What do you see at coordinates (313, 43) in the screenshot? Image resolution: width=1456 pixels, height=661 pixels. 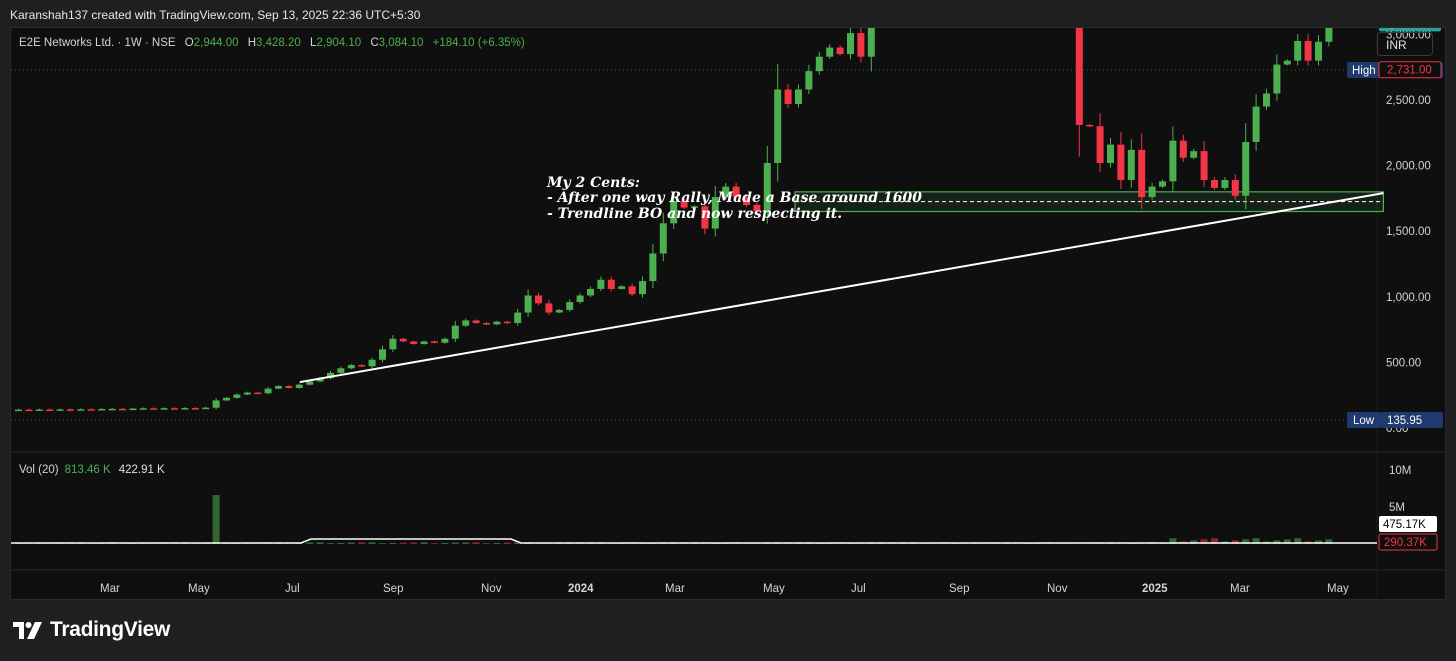 I see `low-label: L` at bounding box center [313, 43].